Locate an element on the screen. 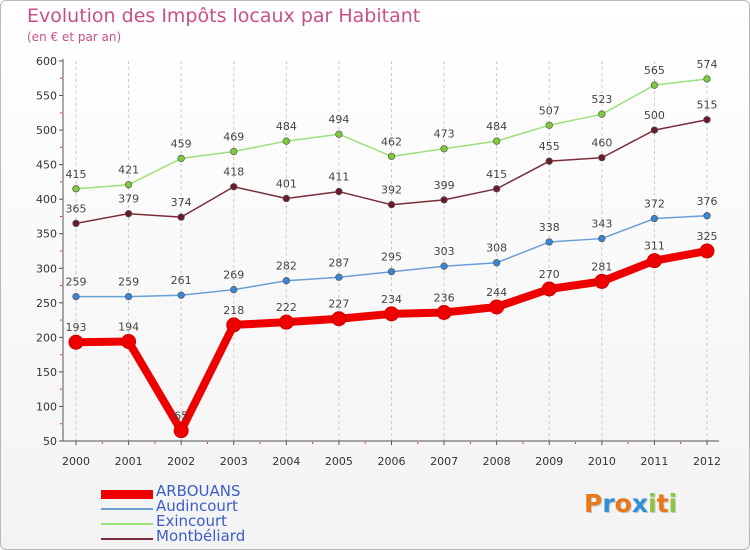 The height and width of the screenshot is (550, 750). data-label-exincourt: 507 is located at coordinates (549, 110).